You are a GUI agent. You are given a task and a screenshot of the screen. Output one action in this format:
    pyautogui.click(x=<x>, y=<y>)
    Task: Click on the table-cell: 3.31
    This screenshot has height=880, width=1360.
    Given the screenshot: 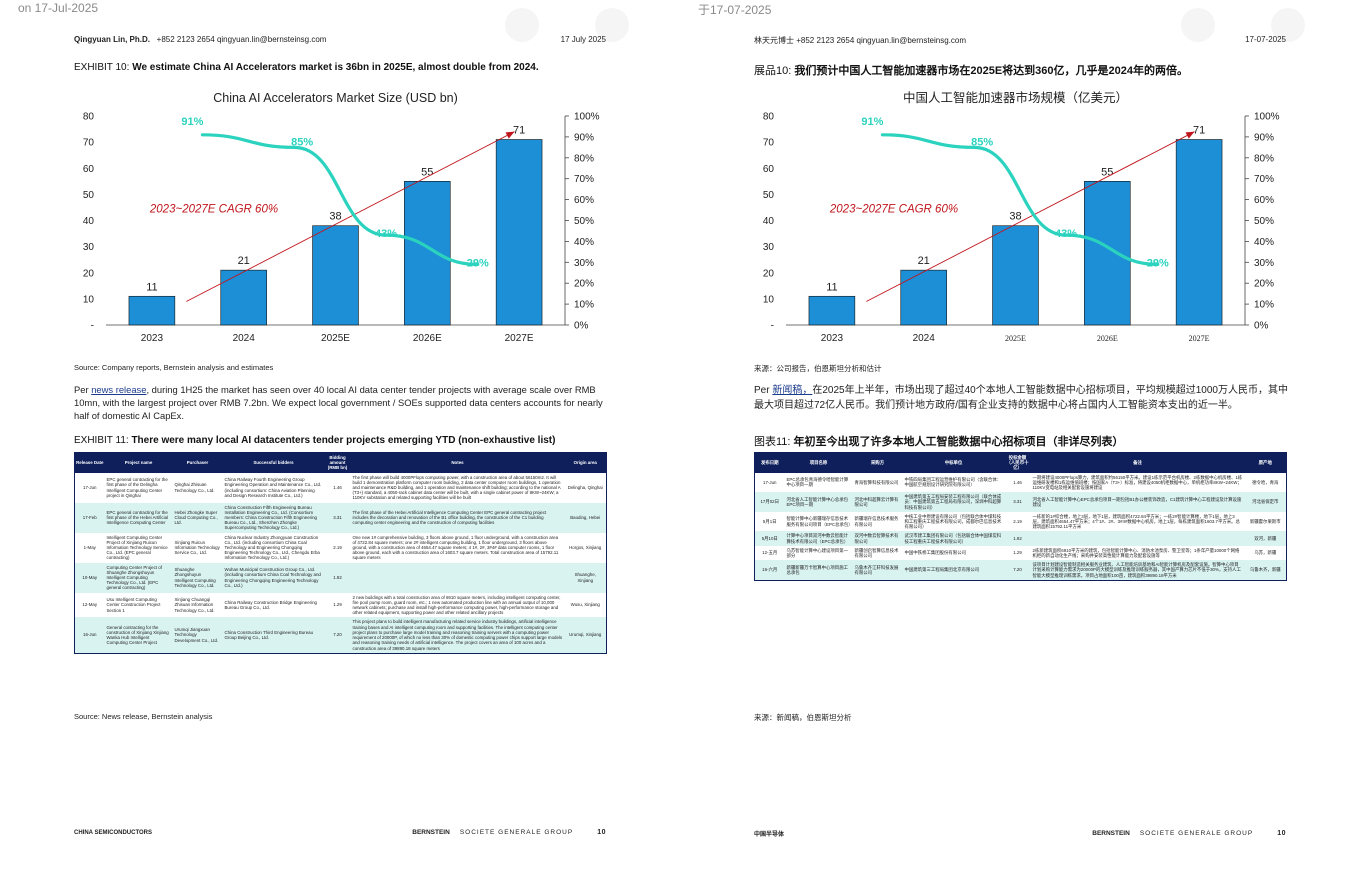 What is the action you would take?
    pyautogui.click(x=337, y=517)
    